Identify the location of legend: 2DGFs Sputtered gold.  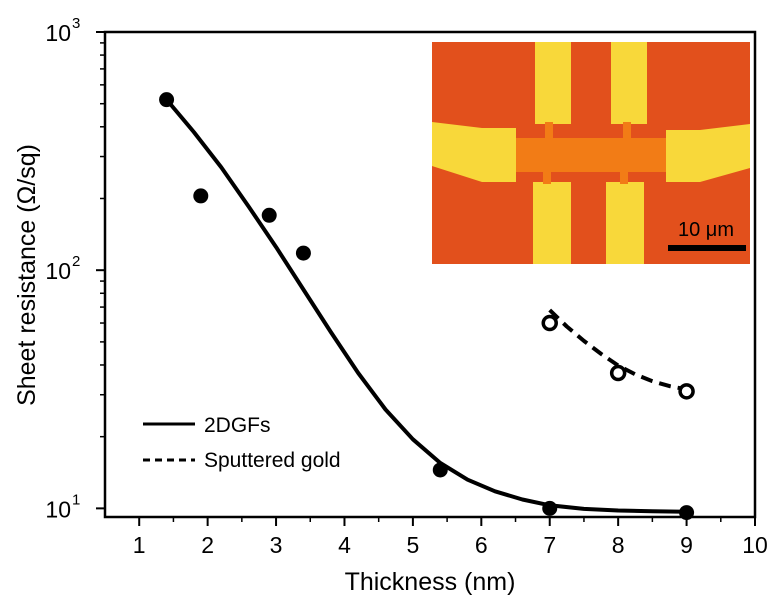
(242, 443).